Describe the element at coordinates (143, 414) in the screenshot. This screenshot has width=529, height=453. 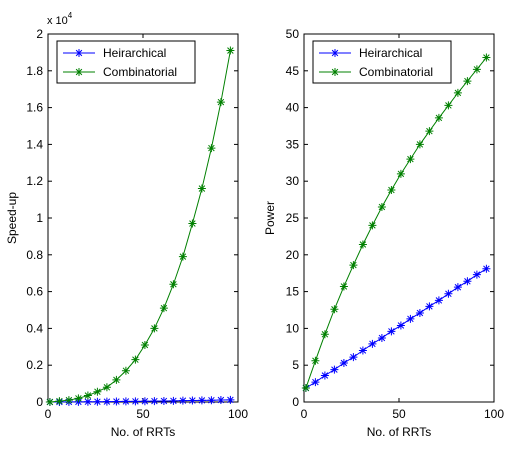
I see `speedup-x-tick-label: 50` at that location.